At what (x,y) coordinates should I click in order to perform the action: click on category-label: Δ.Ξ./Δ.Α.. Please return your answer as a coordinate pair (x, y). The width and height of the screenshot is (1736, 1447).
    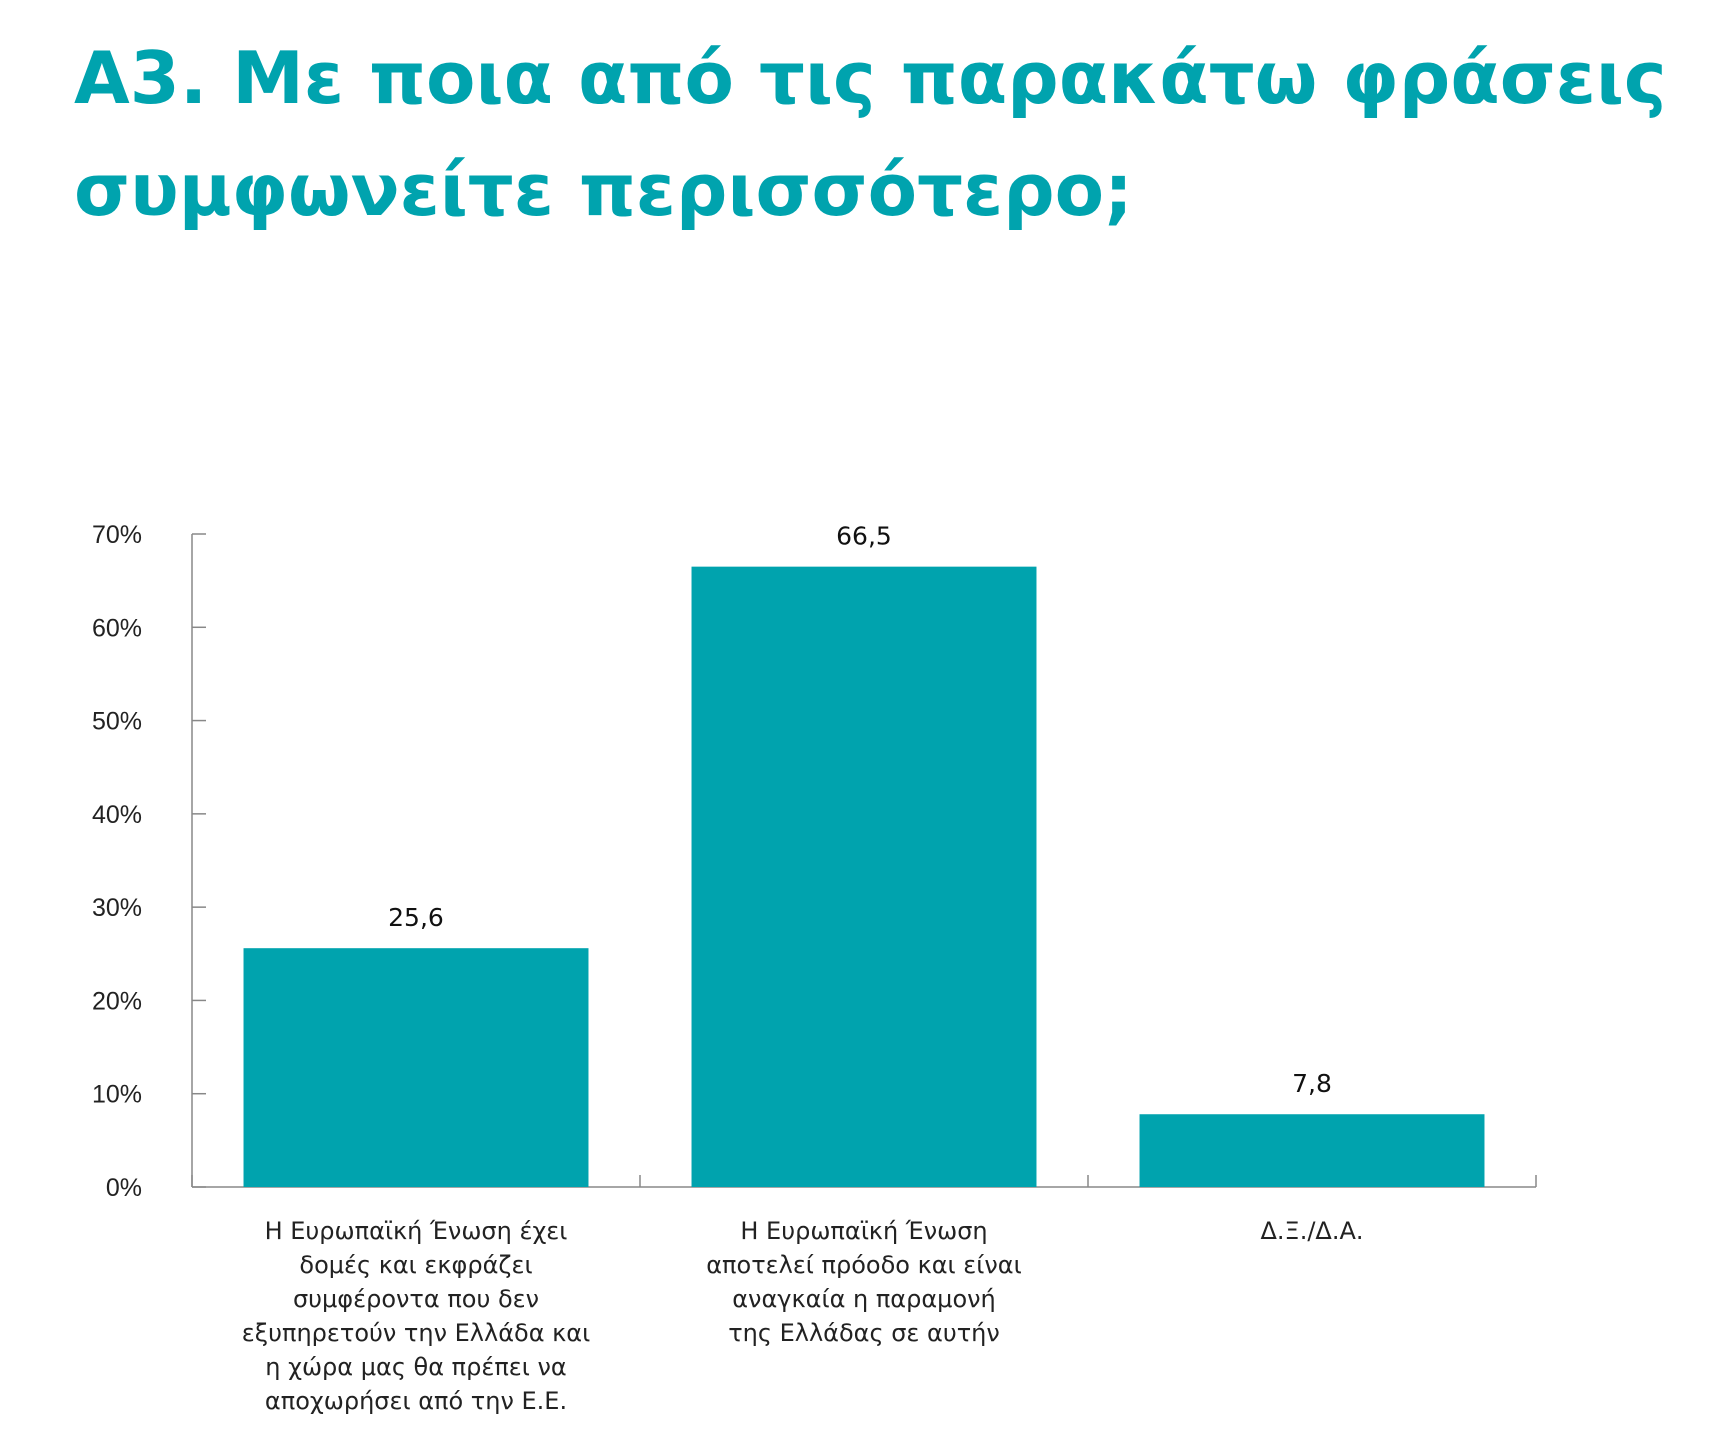
    Looking at the image, I should click on (1311, 1231).